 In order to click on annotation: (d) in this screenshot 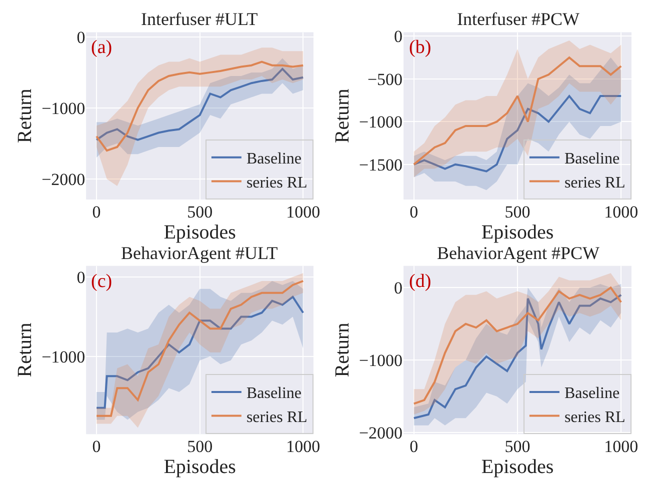, I will do `click(420, 281)`.